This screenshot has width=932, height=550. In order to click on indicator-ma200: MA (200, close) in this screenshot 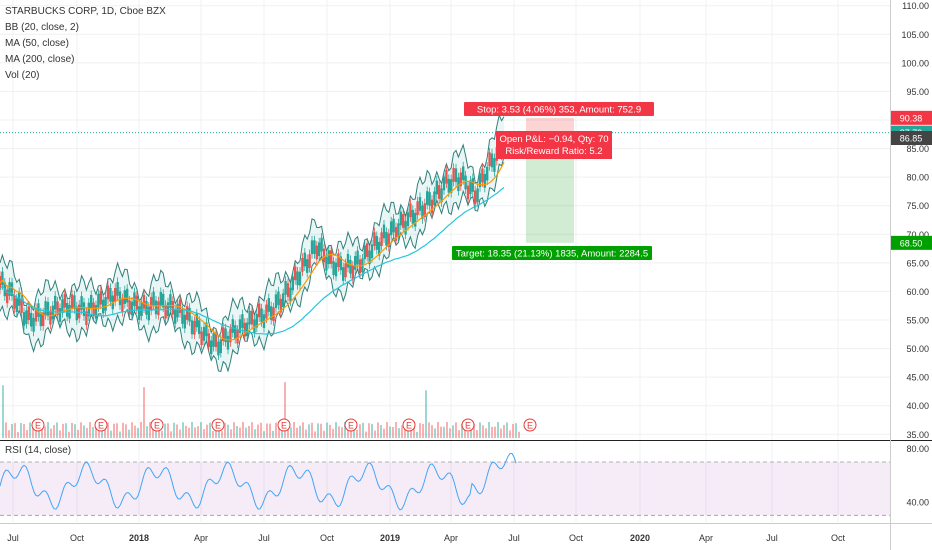, I will do `click(40, 59)`.